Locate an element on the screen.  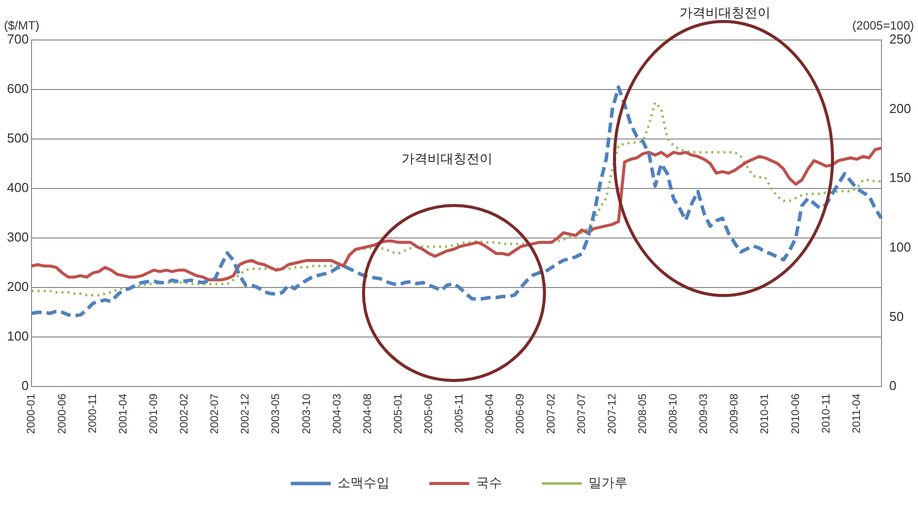
y-tick-label: 200 is located at coordinates (17, 286).